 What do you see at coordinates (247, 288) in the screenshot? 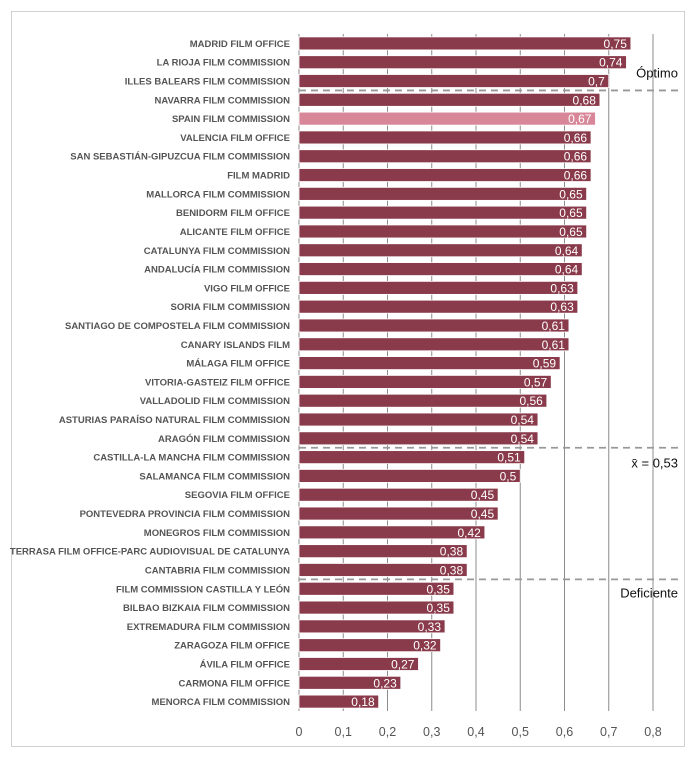
I see `category-label: VIGO FILM OFFICE` at bounding box center [247, 288].